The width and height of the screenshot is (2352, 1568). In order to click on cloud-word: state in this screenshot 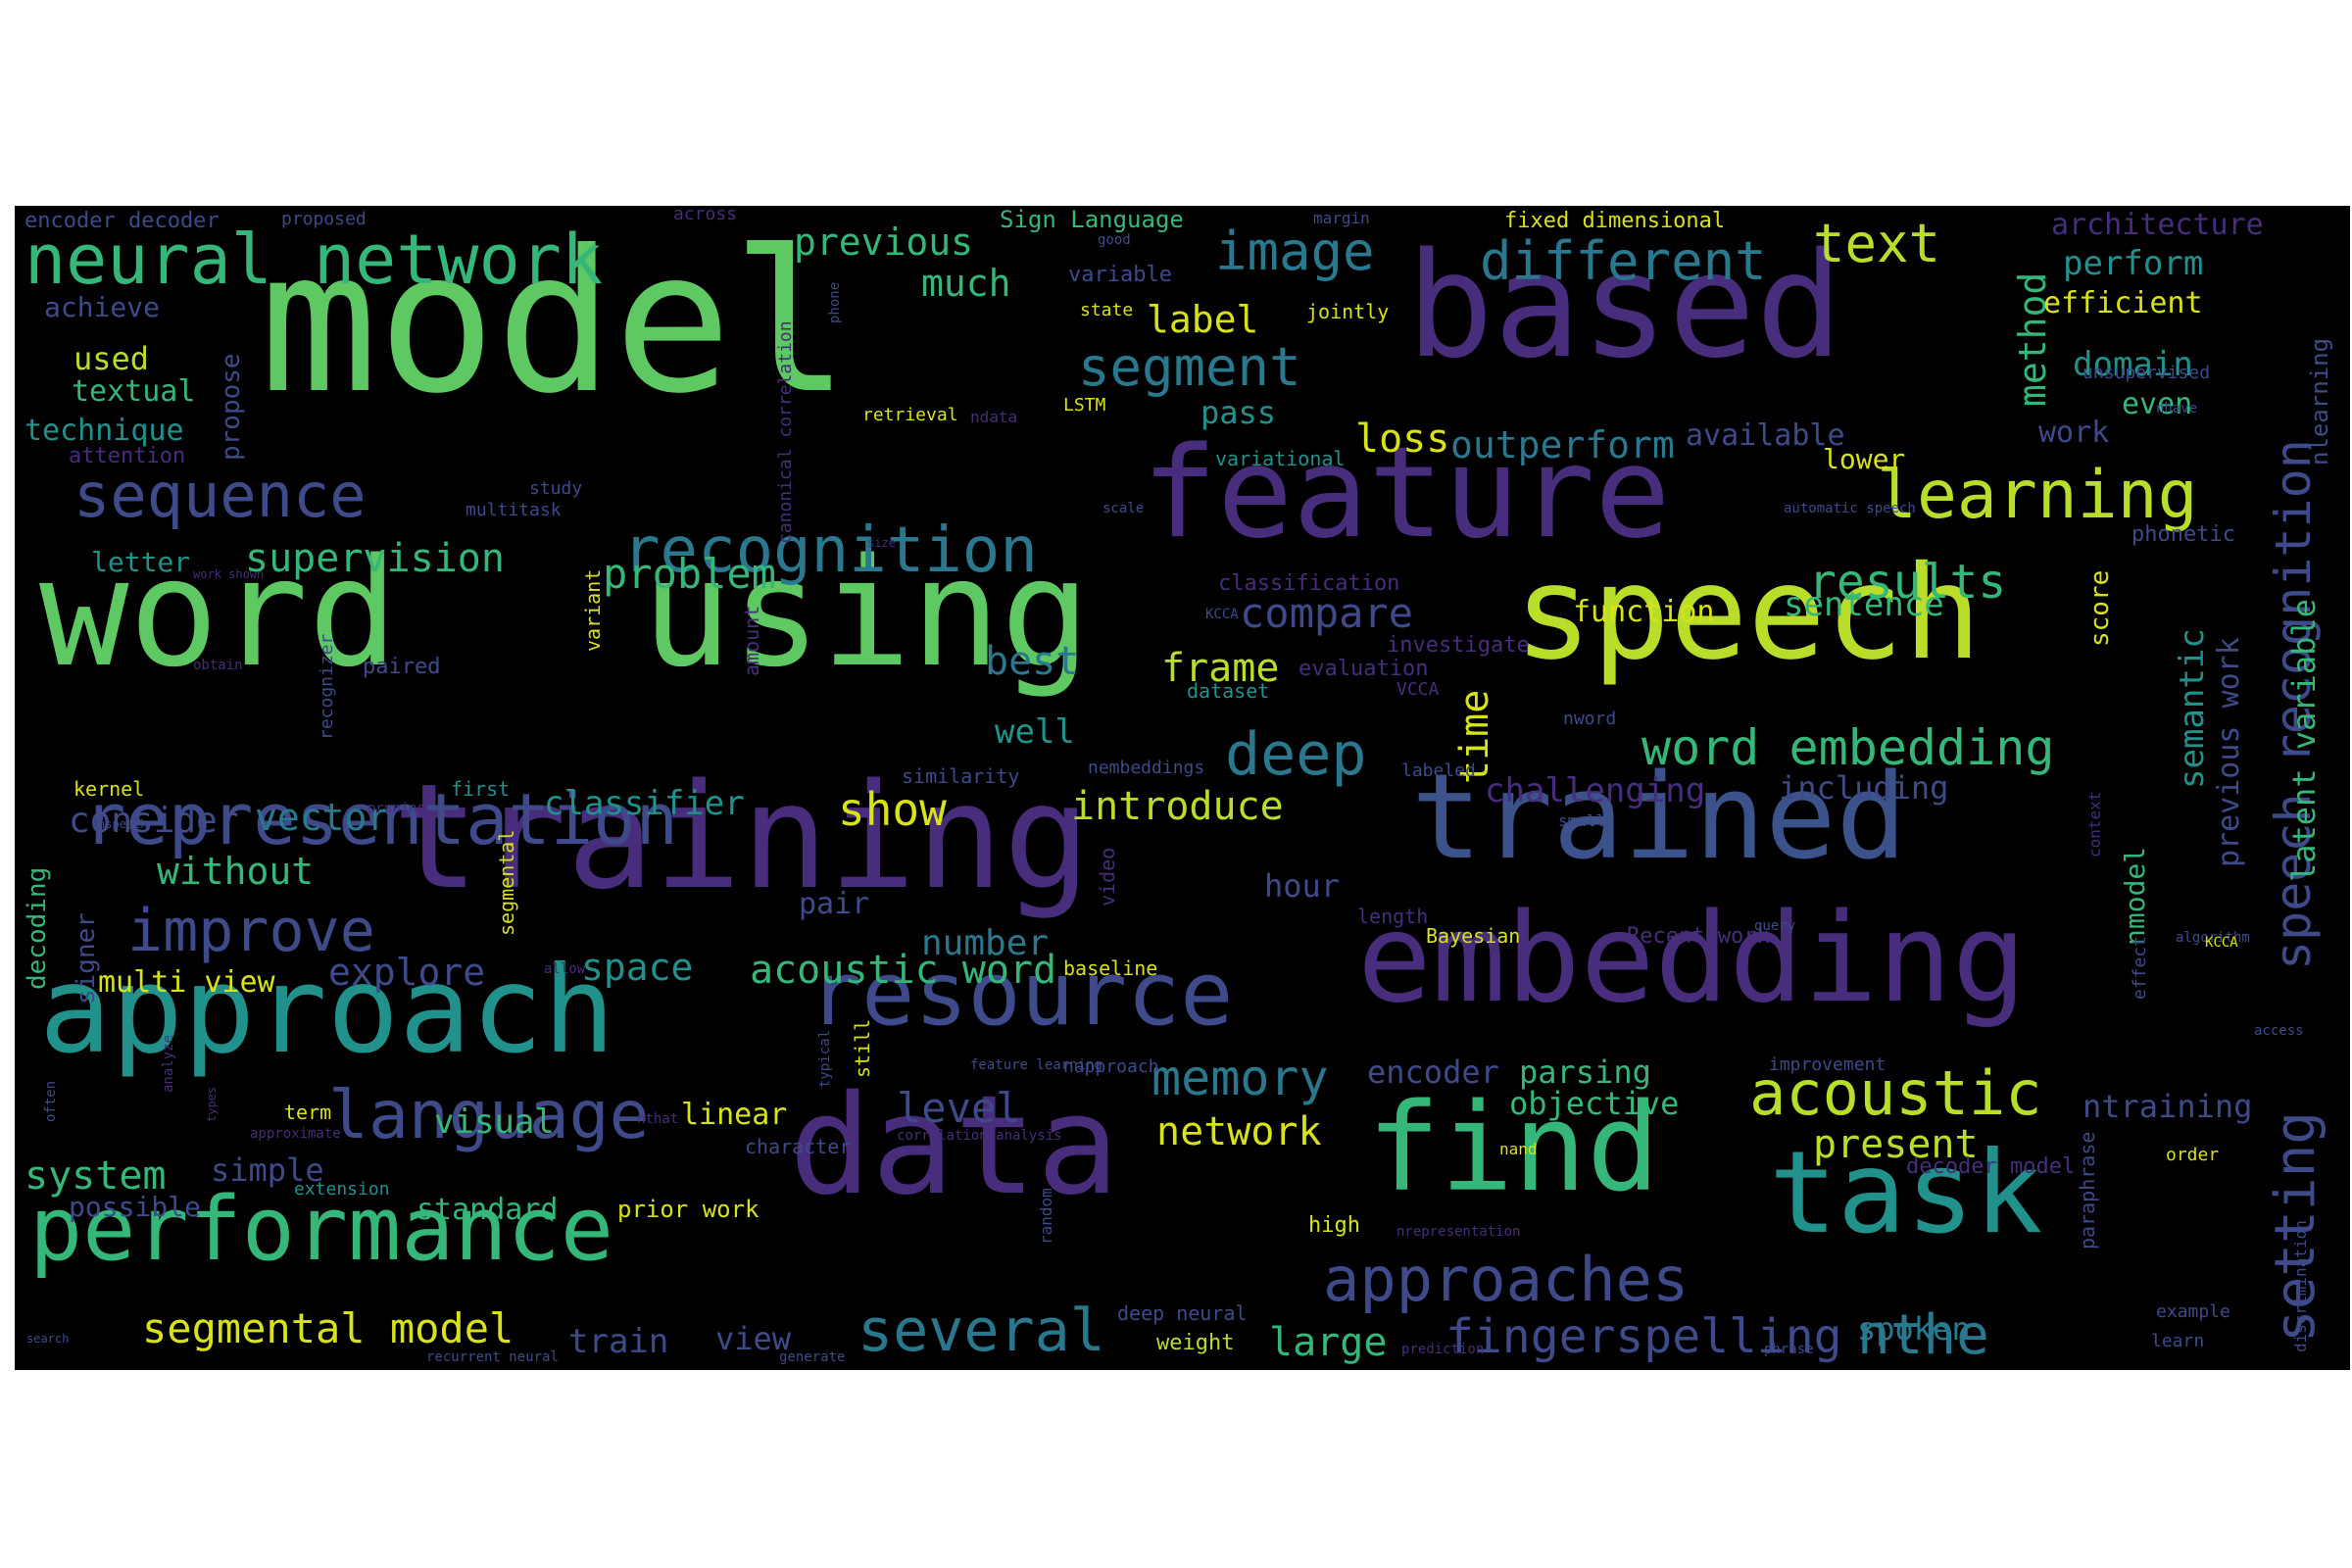, I will do `click(1107, 310)`.